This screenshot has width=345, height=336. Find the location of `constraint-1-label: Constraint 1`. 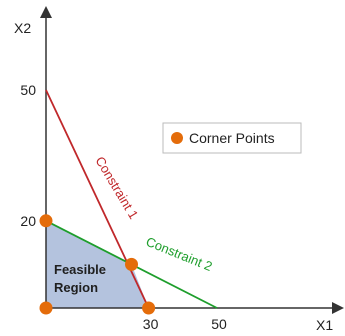

constraint-1-label: Constraint 1 is located at coordinates (116, 188).